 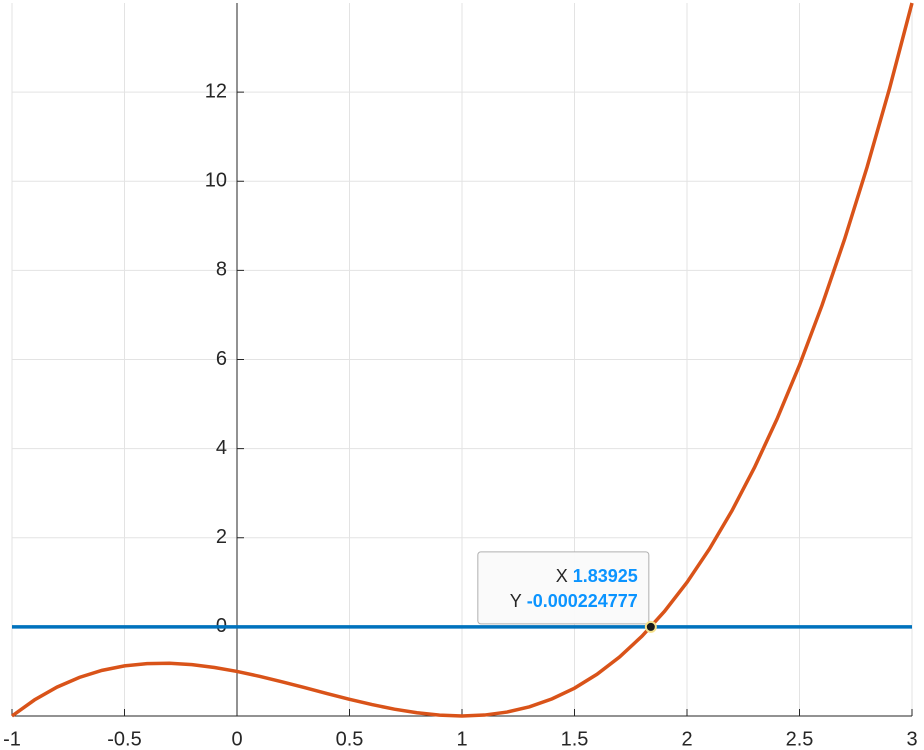 What do you see at coordinates (236, 739) in the screenshot?
I see `x-tick-label: 0` at bounding box center [236, 739].